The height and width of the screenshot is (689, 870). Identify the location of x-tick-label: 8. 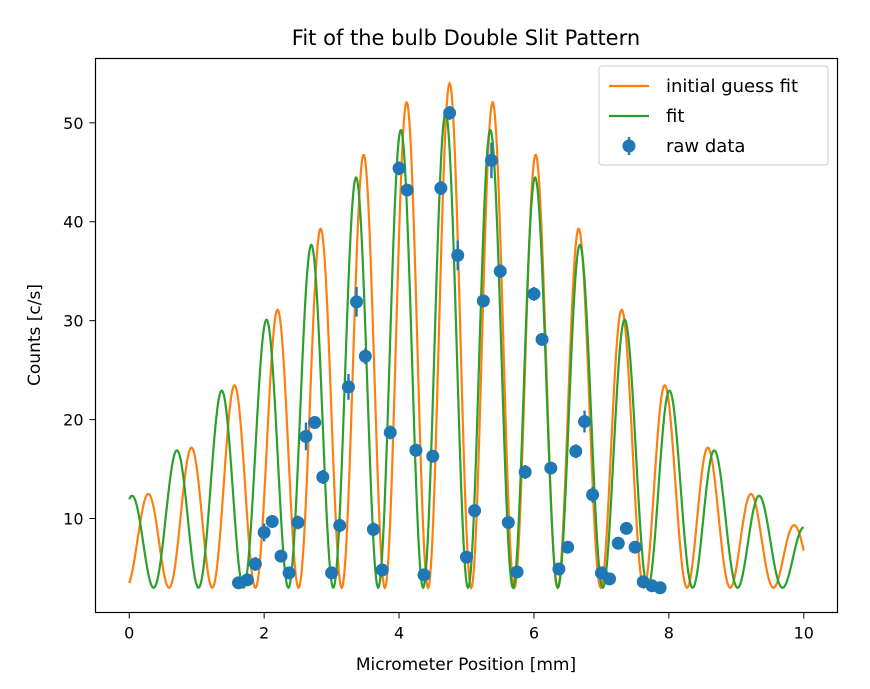
(669, 633).